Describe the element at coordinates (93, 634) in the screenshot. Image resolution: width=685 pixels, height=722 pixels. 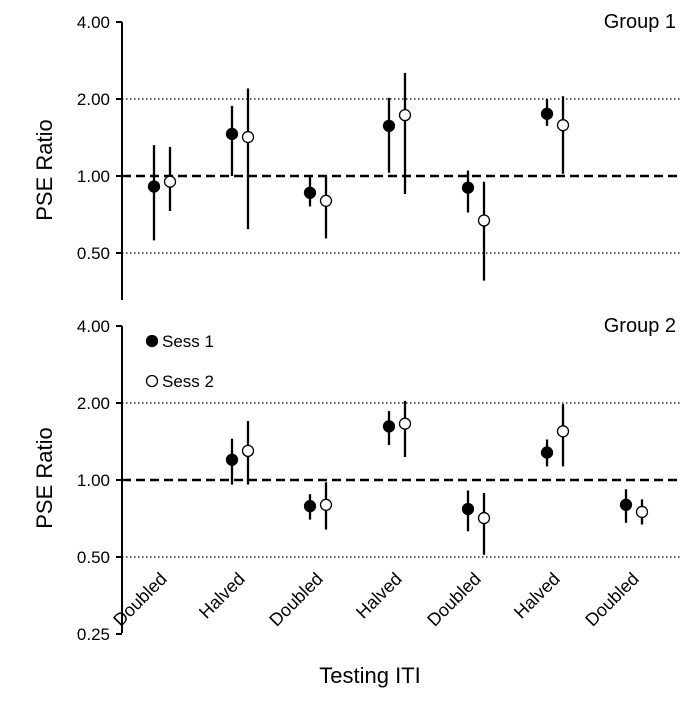
I see `y-tick-label: 0.25` at that location.